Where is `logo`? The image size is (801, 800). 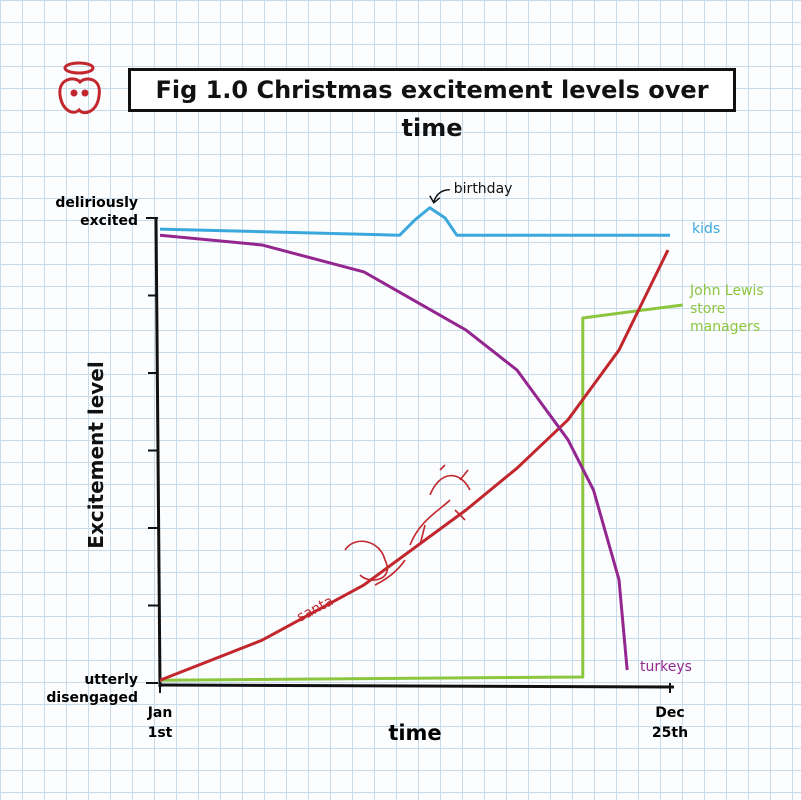
logo is located at coordinates (79, 88).